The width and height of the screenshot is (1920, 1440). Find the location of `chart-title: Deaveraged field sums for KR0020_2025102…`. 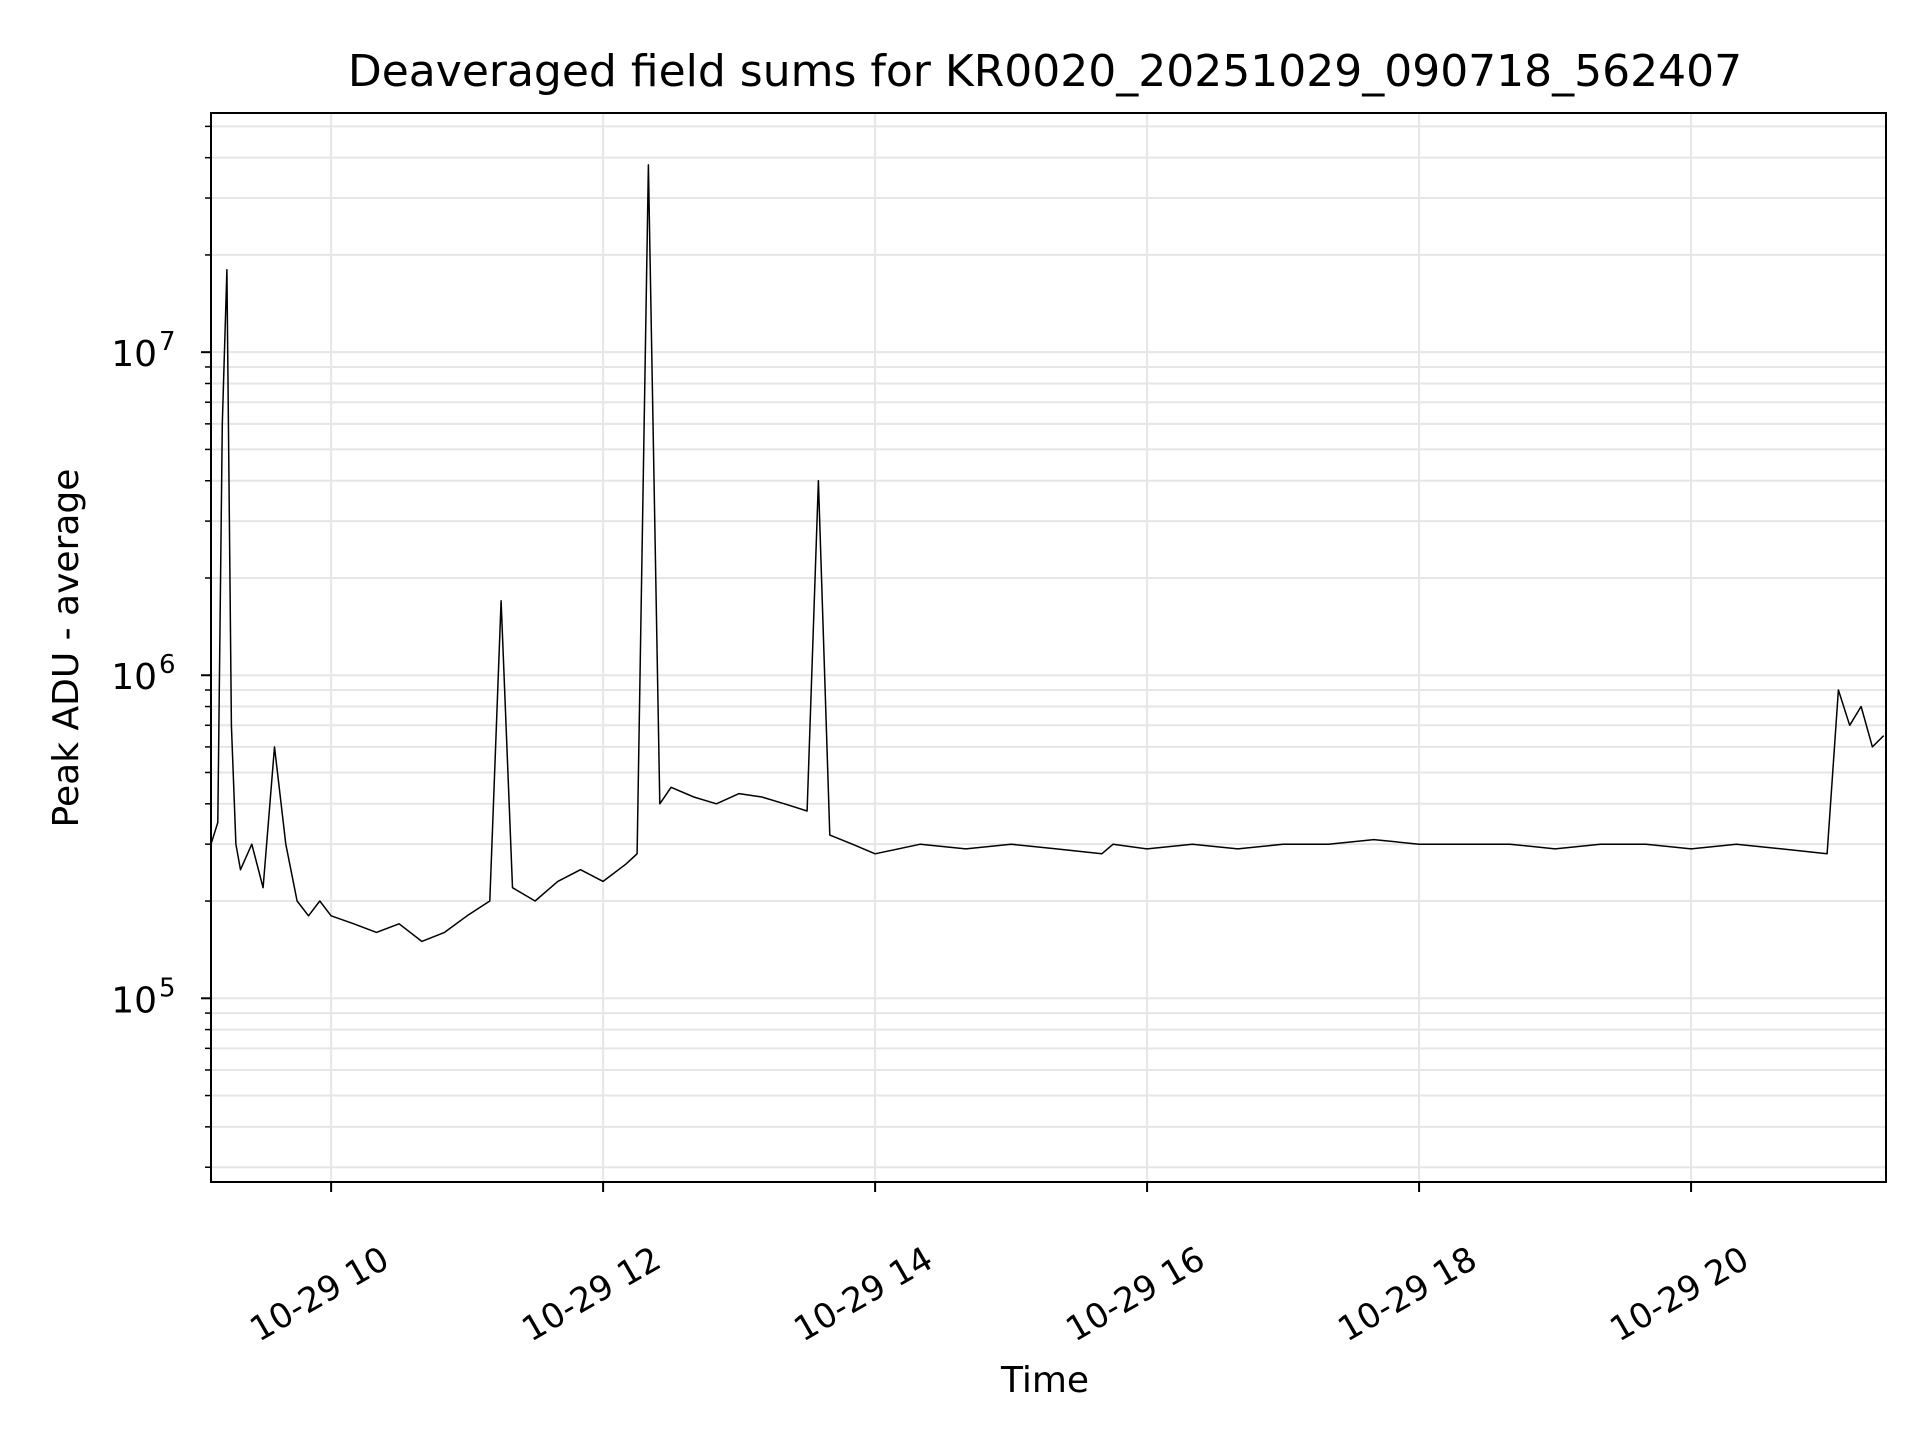

chart-title: Deaveraged field sums for KR0020_2025102… is located at coordinates (1045, 71).